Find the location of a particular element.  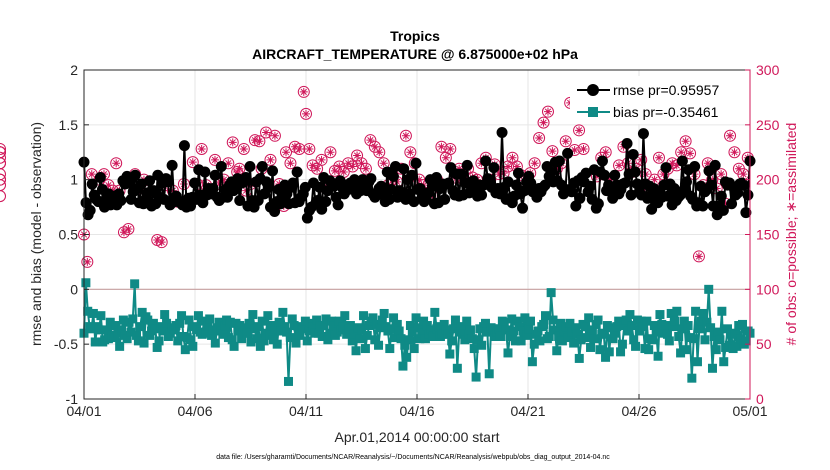

y-tick-label: 2 is located at coordinates (74, 70).